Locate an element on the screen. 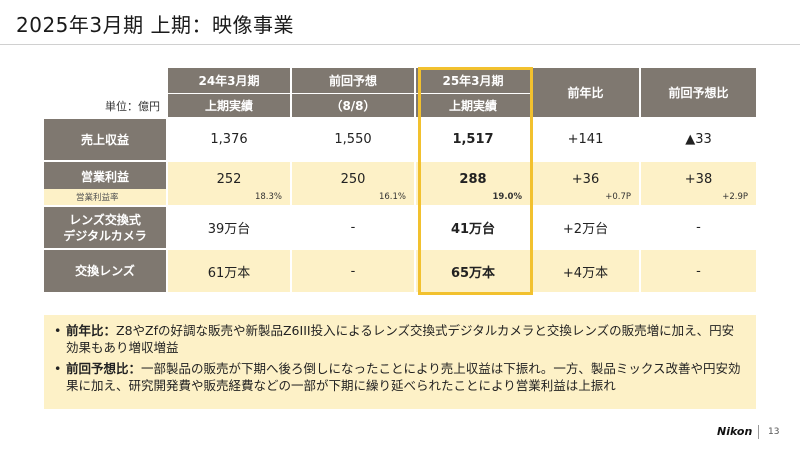 Image resolution: width=800 pixels, height=449 pixels. header-prev-forecast-line1: 前回予想 is located at coordinates (352, 81).